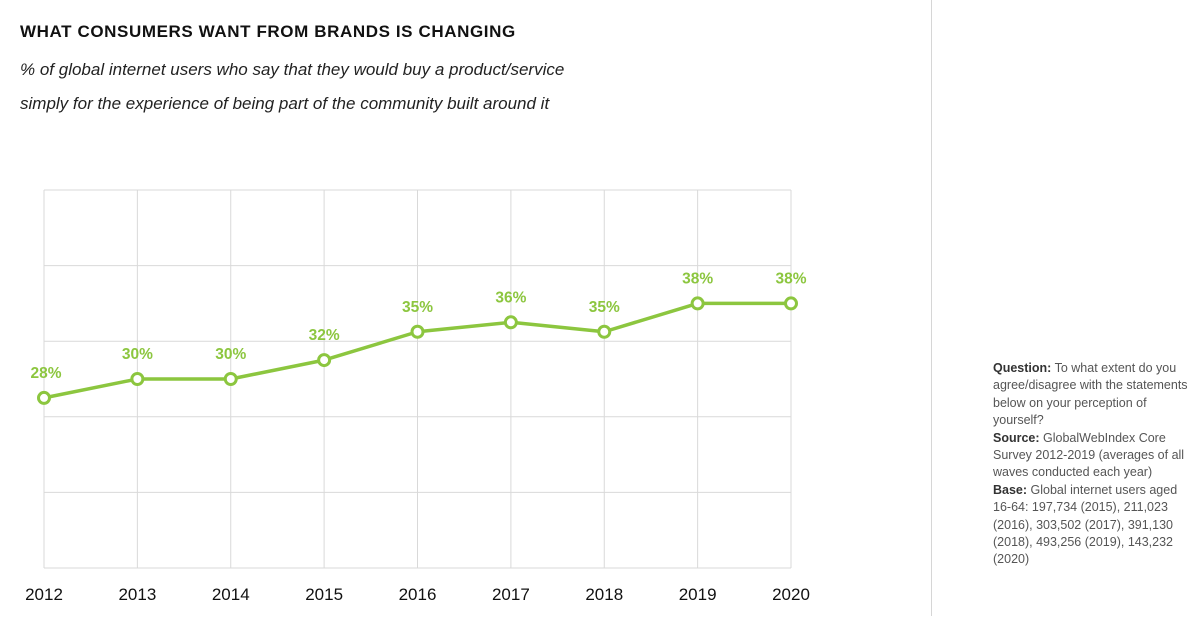  I want to click on x-tick-label-2018: 2018, so click(604, 594).